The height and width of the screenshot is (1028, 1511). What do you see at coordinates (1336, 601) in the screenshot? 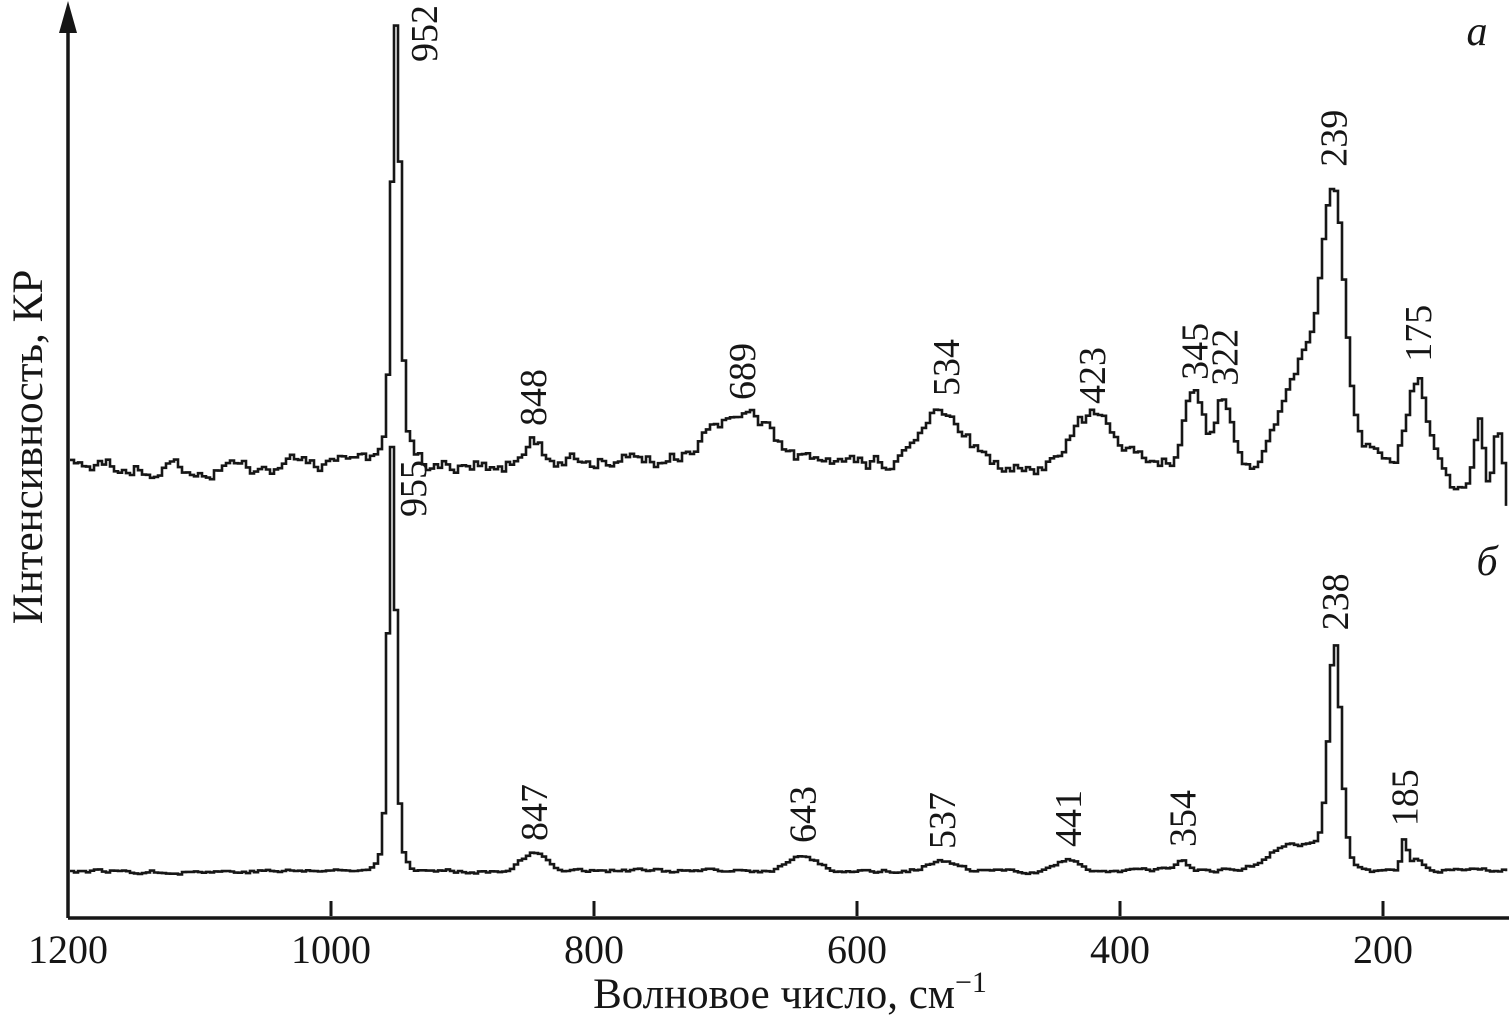
I see `peak-label-b-238: 238` at bounding box center [1336, 601].